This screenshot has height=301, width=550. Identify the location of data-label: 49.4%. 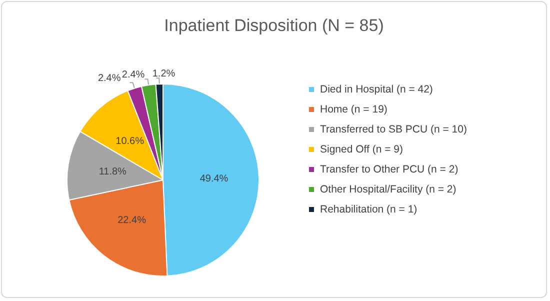
(214, 178).